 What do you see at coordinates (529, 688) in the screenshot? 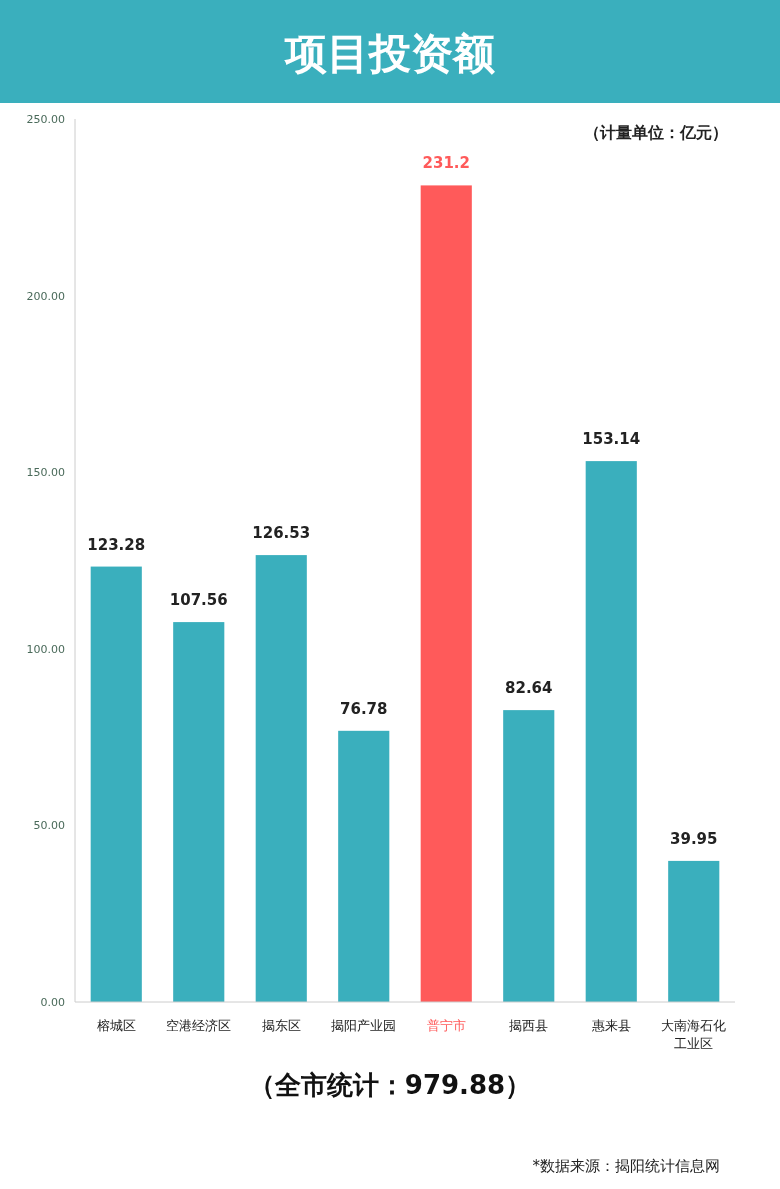
I see `data-label: 82.64` at bounding box center [529, 688].